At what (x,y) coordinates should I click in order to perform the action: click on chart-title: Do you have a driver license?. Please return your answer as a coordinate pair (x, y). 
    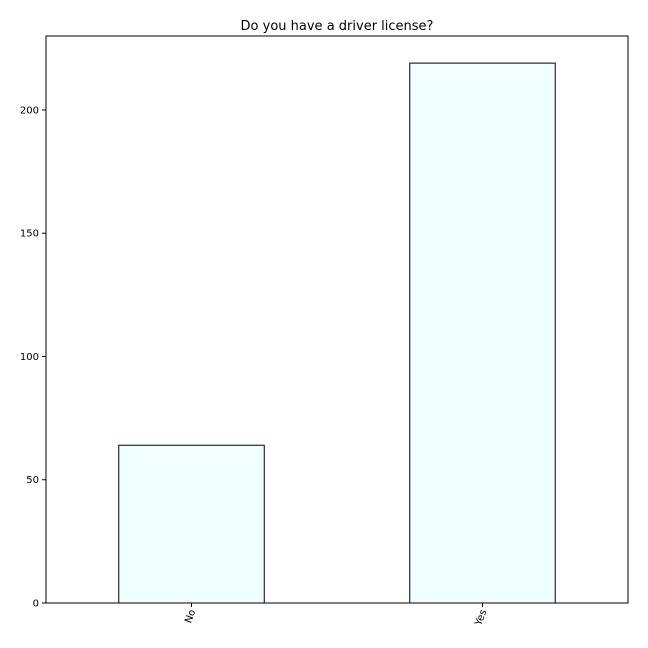
    Looking at the image, I should click on (337, 26).